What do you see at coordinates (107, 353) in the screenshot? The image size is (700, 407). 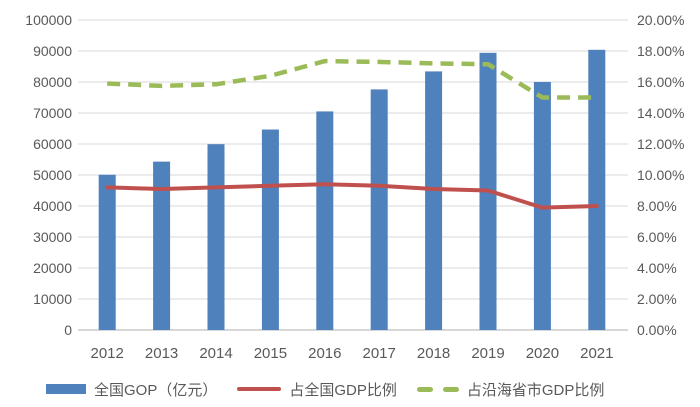 I see `x-axis-label: 2012` at bounding box center [107, 353].